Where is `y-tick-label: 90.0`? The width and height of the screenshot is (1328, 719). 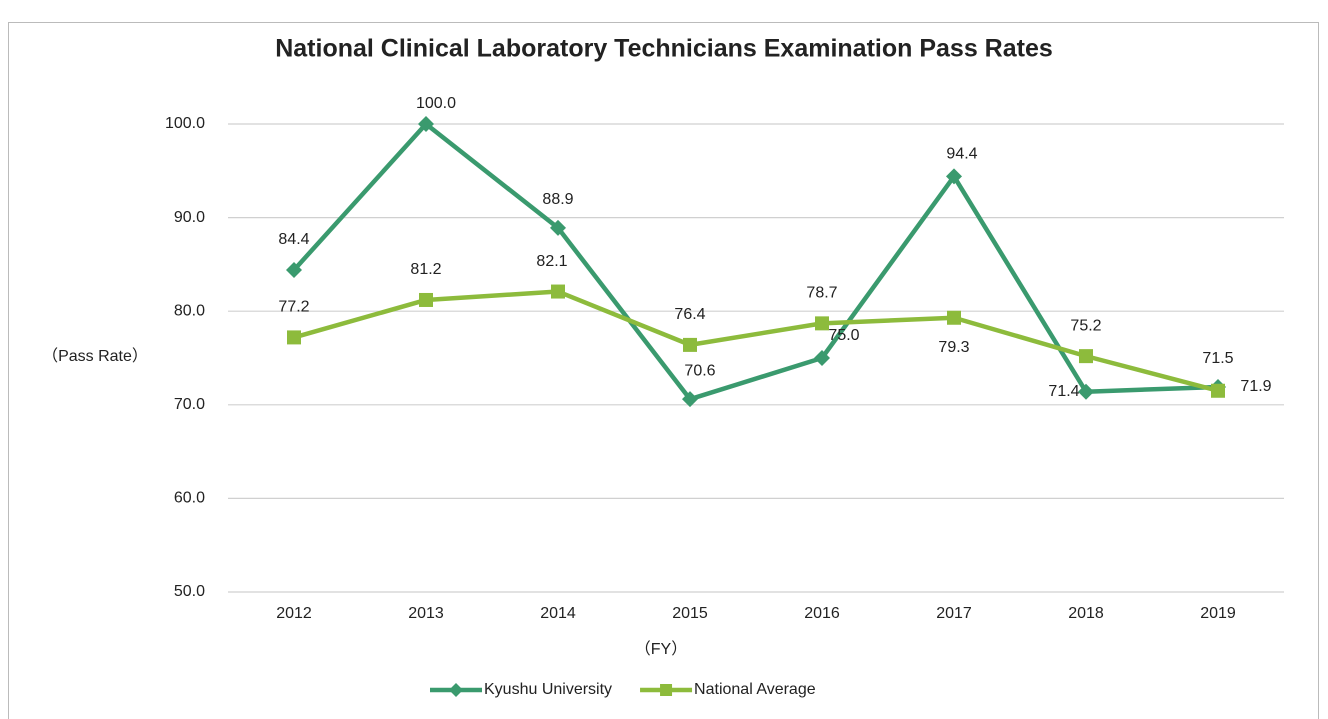
y-tick-label: 90.0 is located at coordinates (189, 217).